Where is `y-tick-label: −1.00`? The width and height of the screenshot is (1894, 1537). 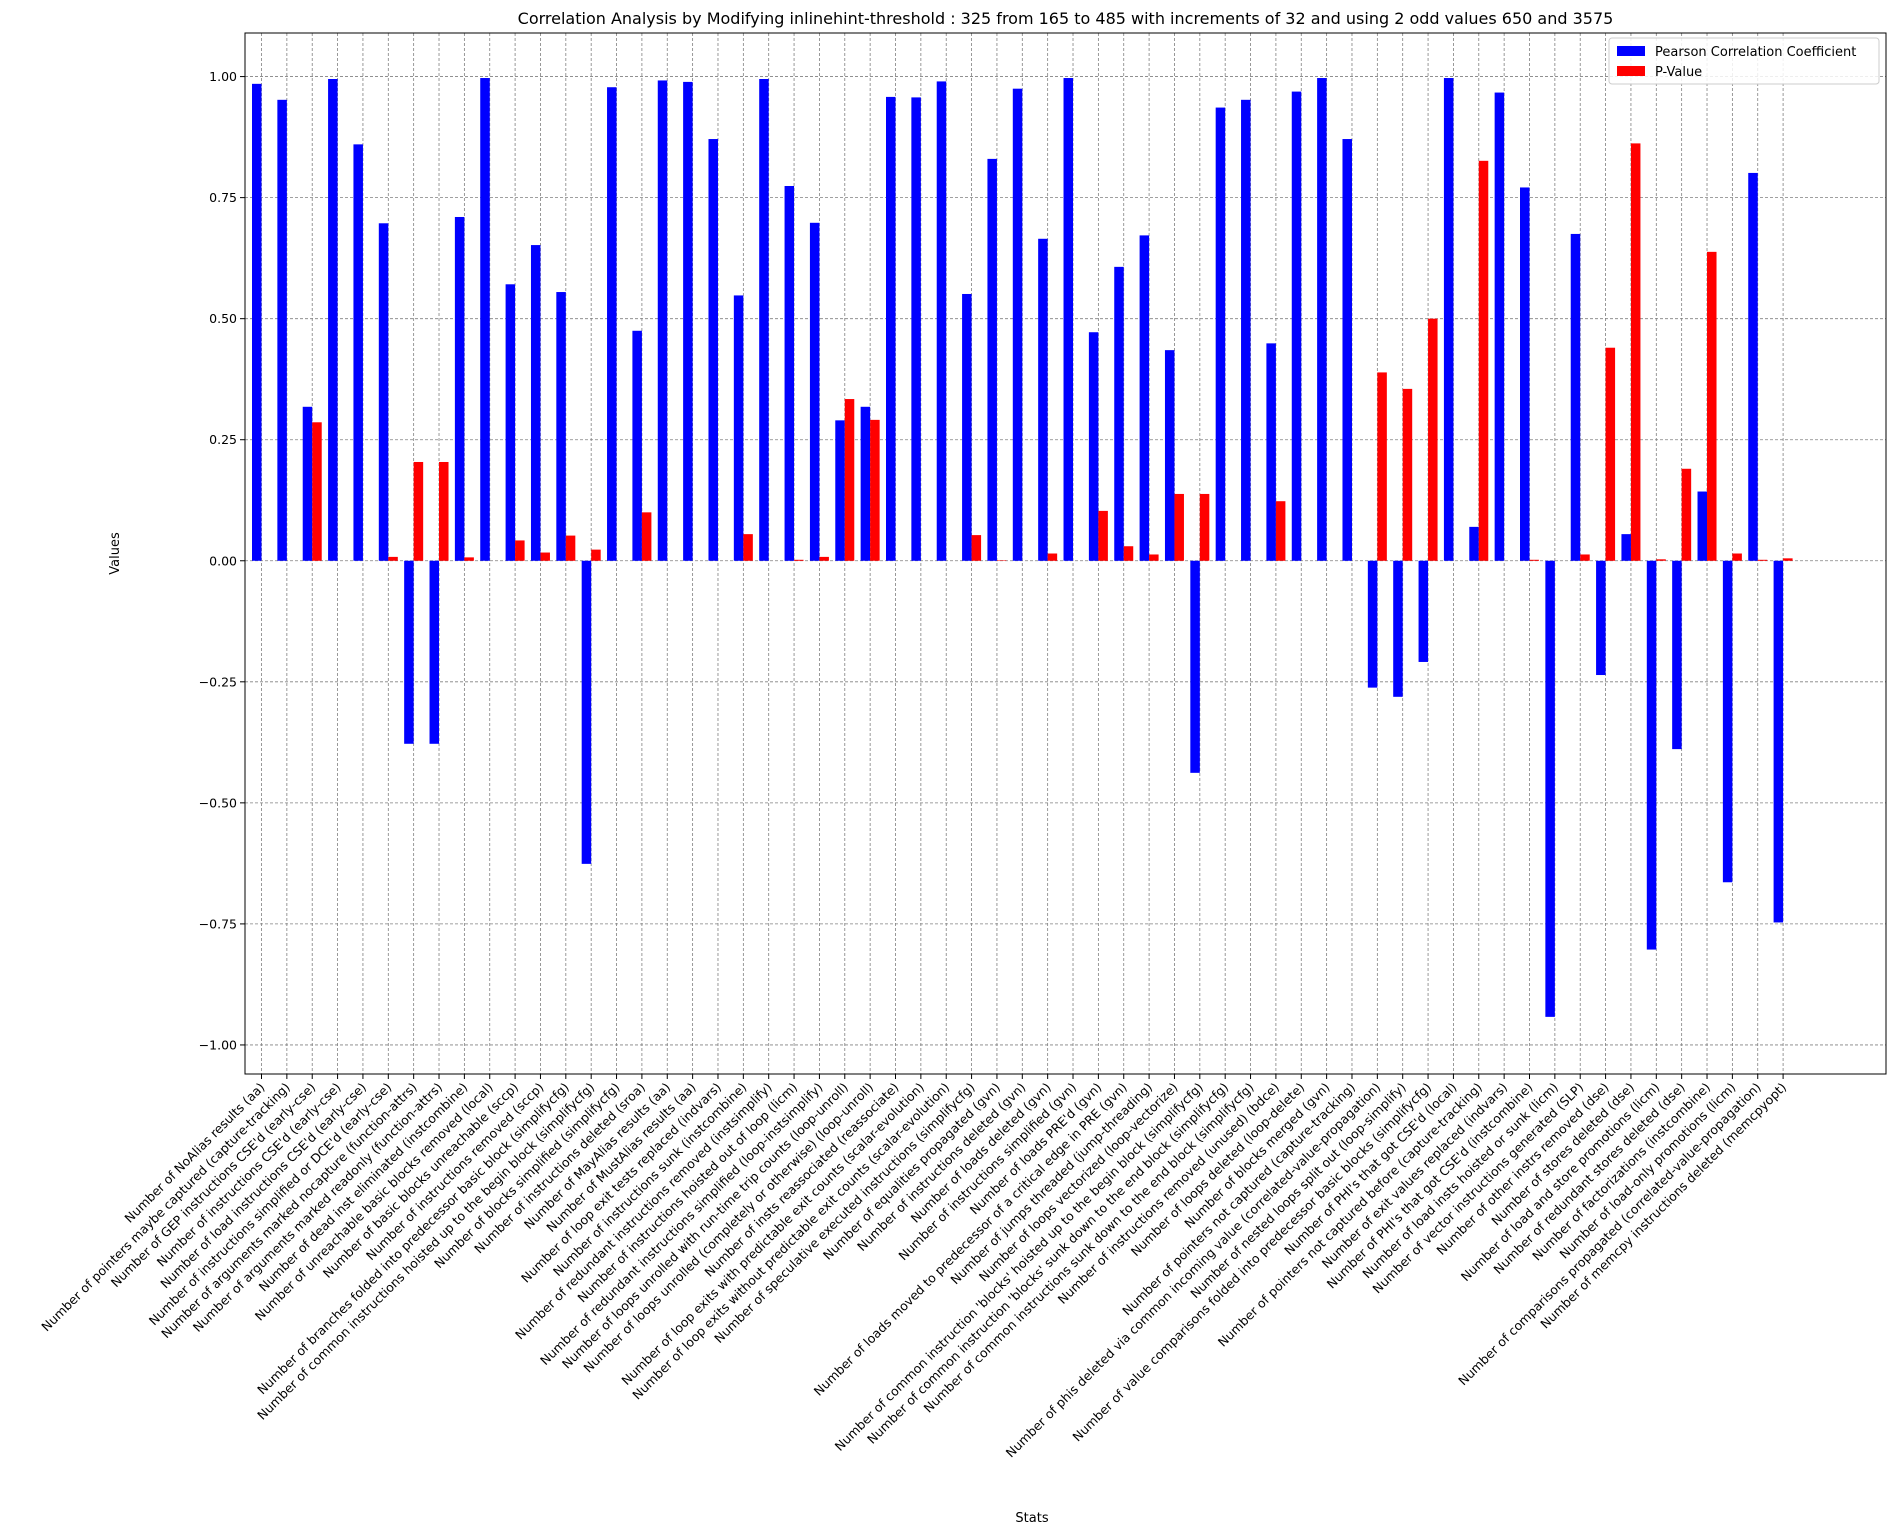
y-tick-label: −1.00 is located at coordinates (218, 1044).